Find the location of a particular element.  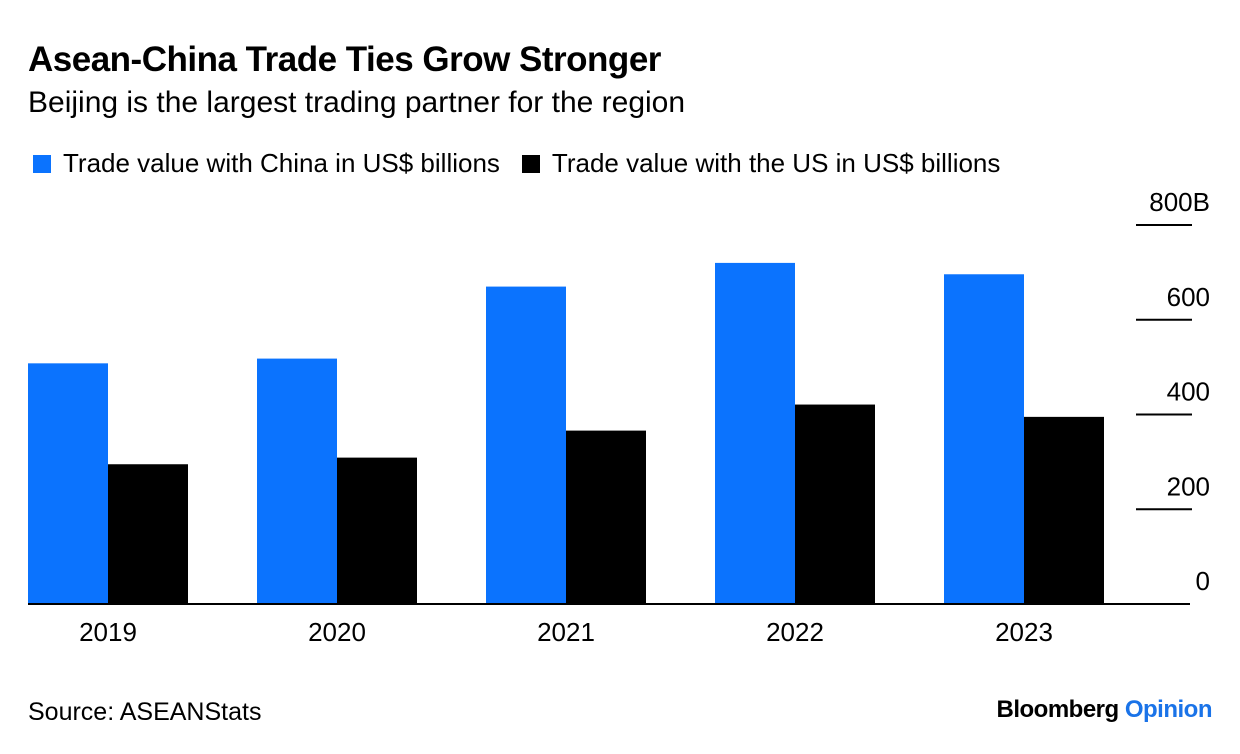

chart-title: Asean-China Trade Ties Grow Stronger is located at coordinates (344, 59).